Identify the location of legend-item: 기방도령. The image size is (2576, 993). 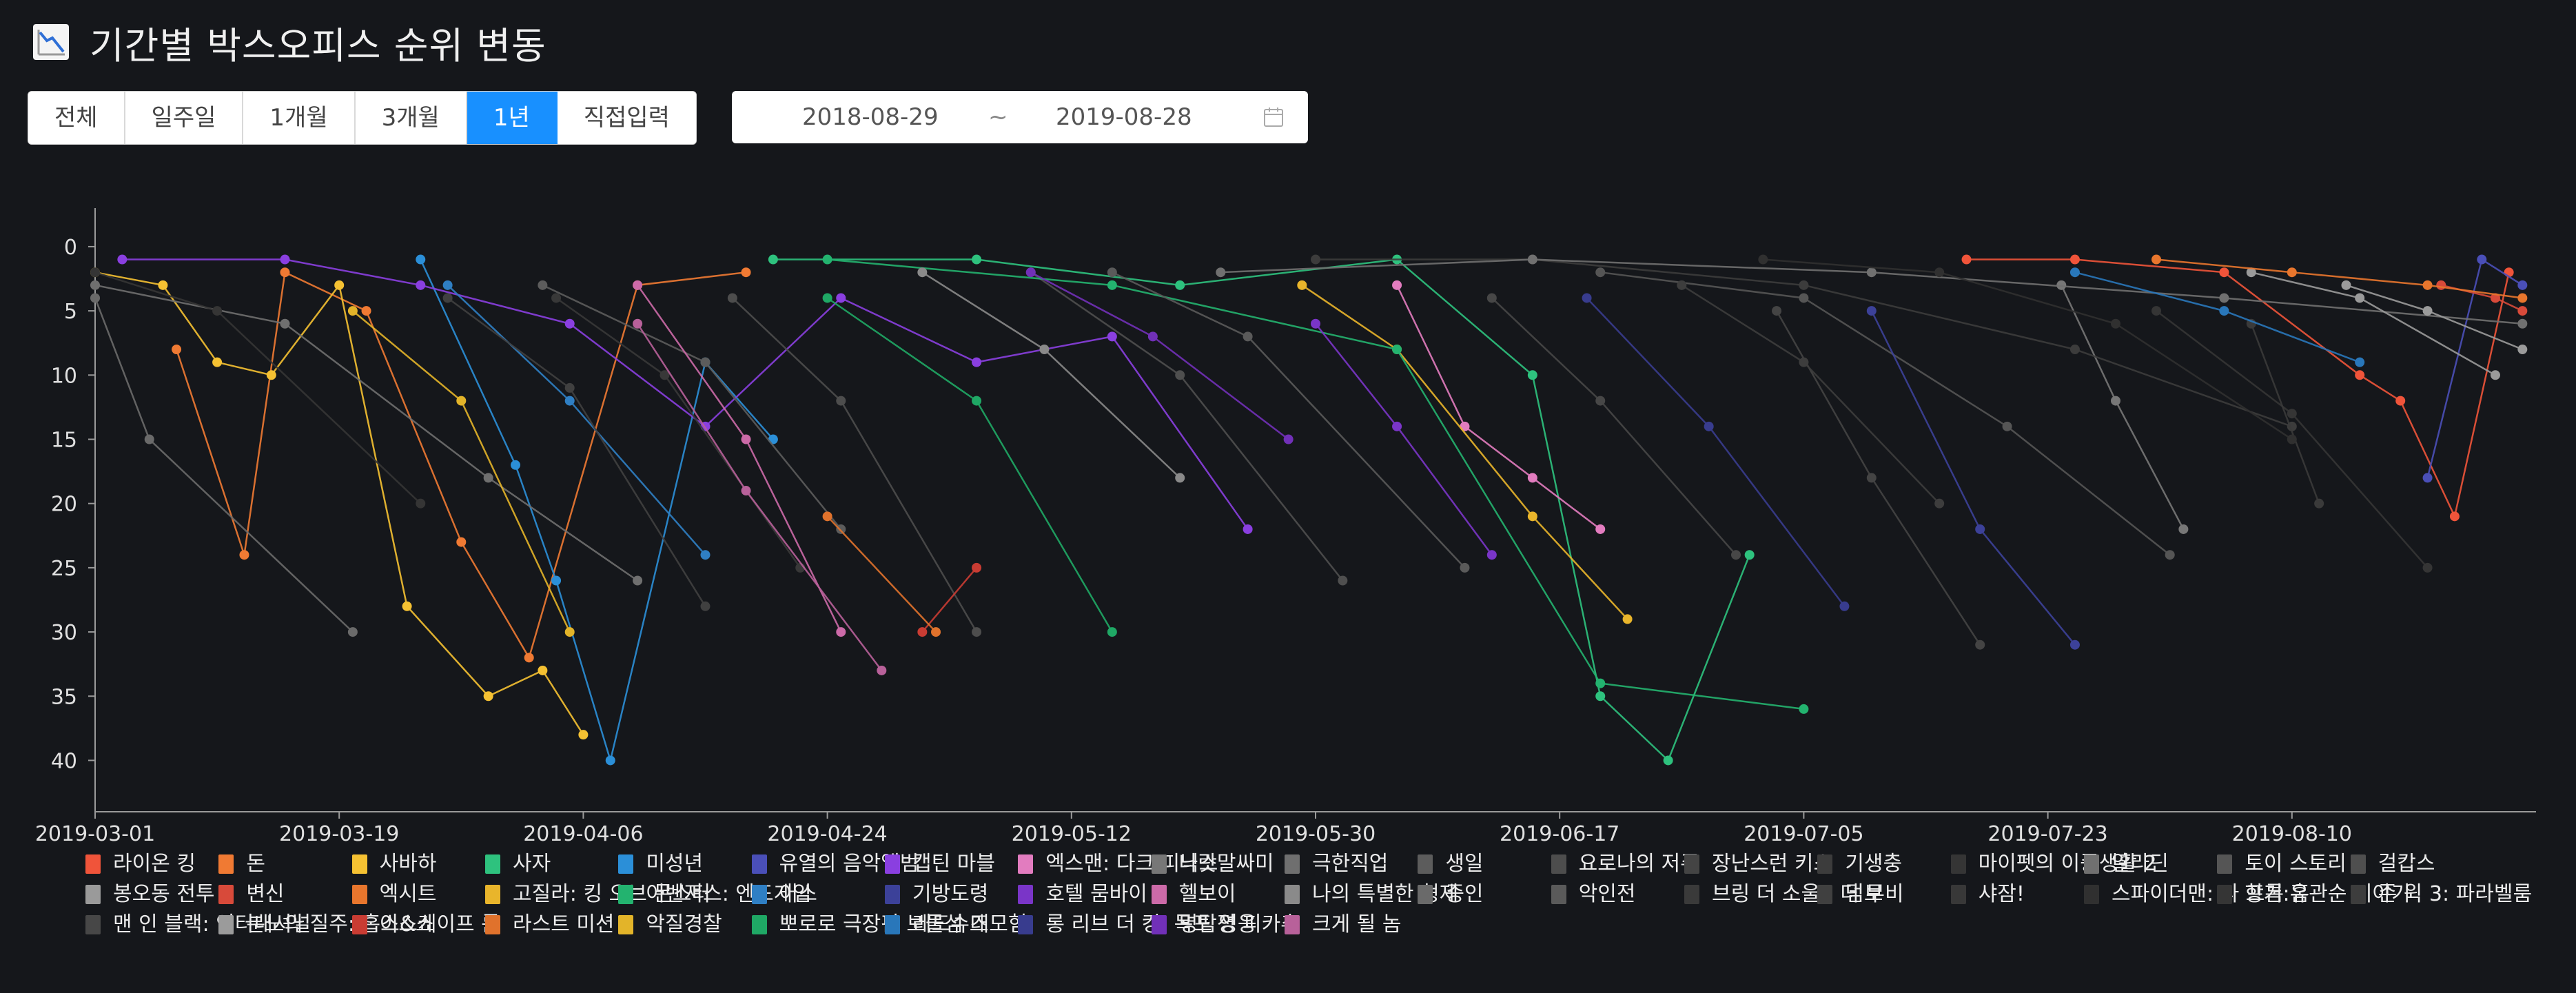
(936, 894).